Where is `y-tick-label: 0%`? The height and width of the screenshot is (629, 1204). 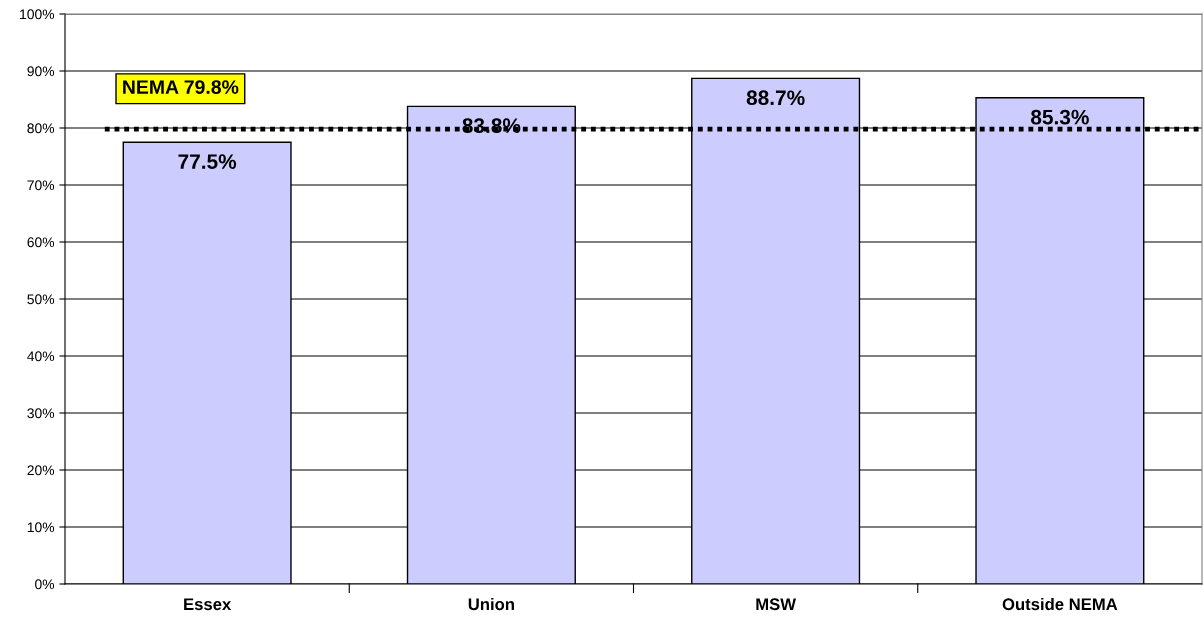 y-tick-label: 0% is located at coordinates (45, 584).